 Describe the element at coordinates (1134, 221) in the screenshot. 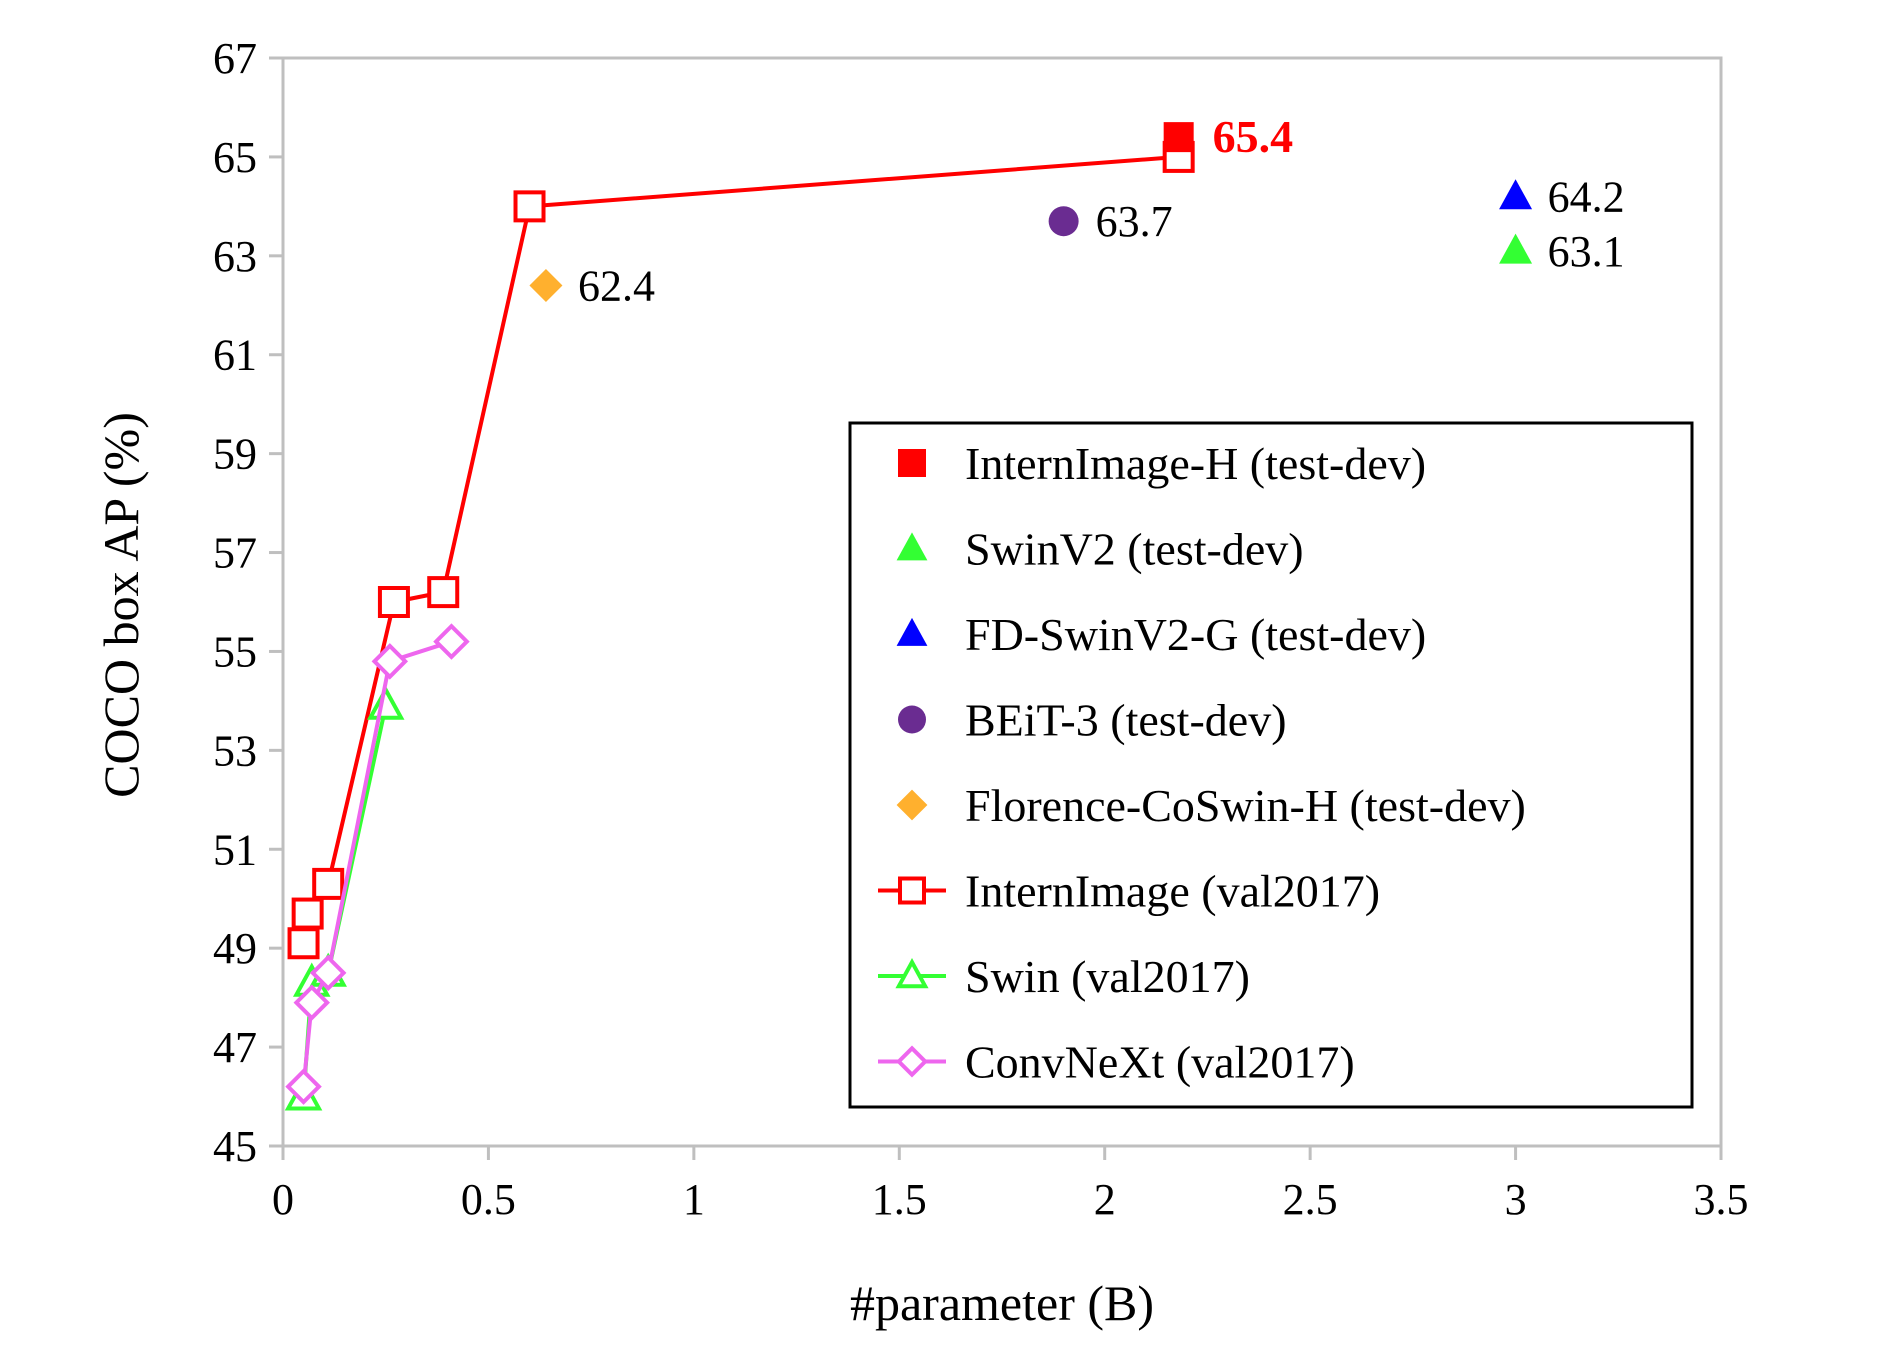

I see `data-label: 63.7` at that location.